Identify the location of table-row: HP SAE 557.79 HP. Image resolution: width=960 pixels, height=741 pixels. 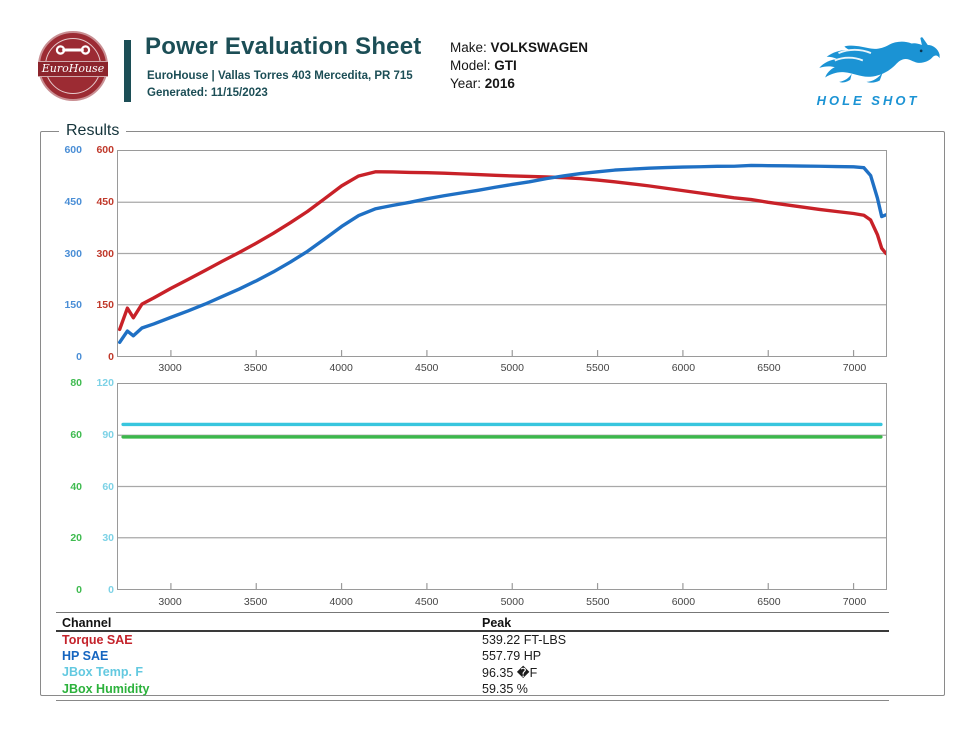
(472, 656).